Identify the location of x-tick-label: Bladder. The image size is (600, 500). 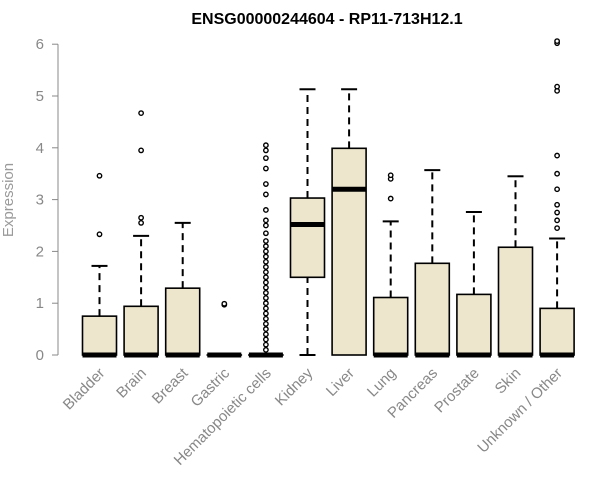
(84, 389).